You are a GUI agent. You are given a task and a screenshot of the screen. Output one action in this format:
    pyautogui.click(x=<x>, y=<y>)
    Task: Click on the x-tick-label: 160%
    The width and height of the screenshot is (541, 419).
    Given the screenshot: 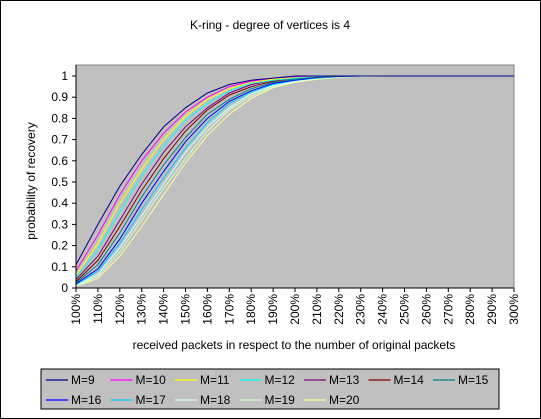 What is the action you would take?
    pyautogui.click(x=207, y=309)
    